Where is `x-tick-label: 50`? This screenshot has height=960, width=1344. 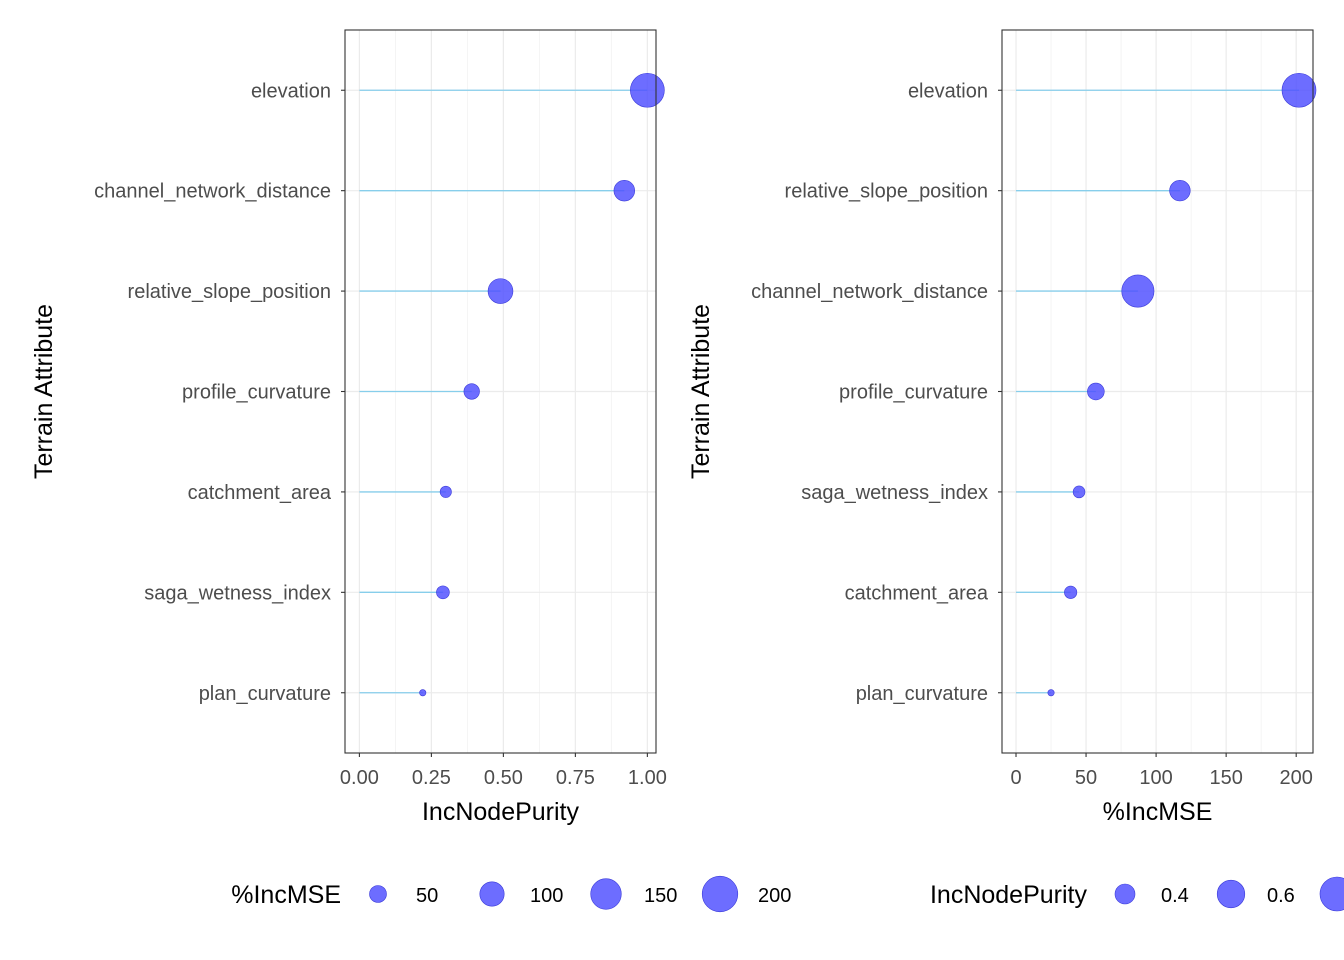
x-tick-label: 50 is located at coordinates (1086, 778).